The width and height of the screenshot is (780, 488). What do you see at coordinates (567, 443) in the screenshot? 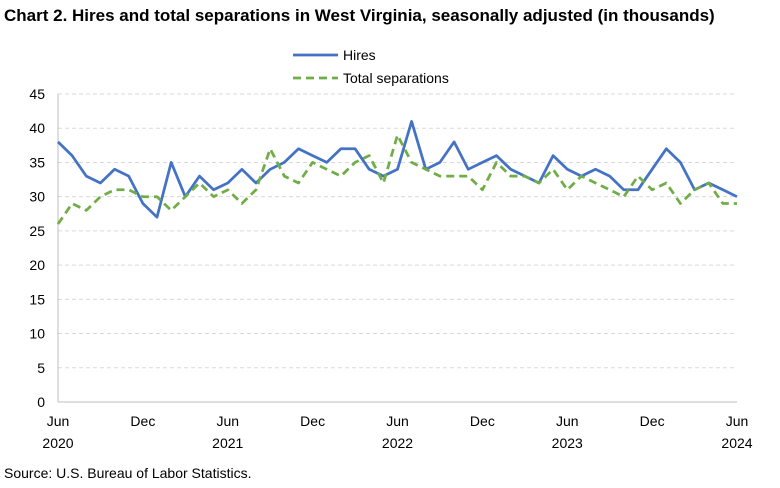
I see `x-tick-label-year: 2023` at bounding box center [567, 443].